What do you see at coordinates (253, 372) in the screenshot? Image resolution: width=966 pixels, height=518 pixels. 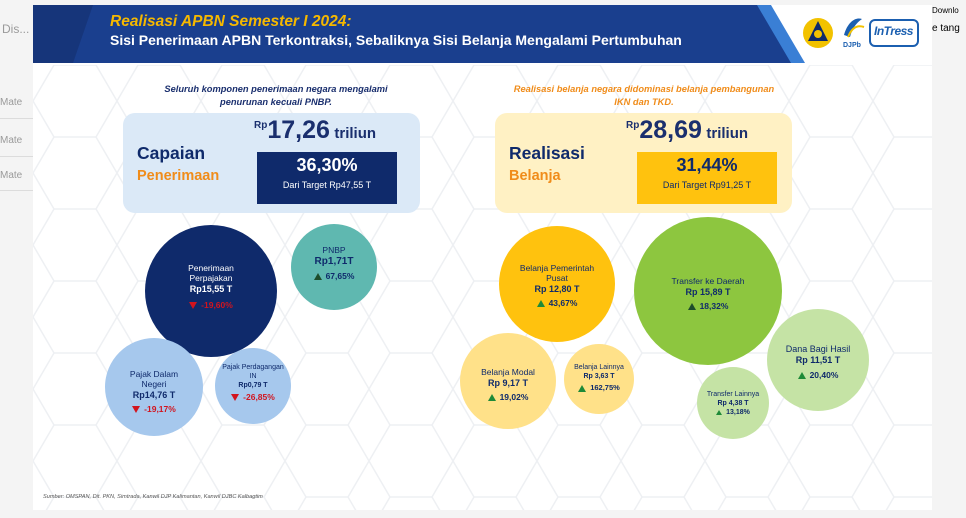 I see `bubble-name: Pajak Perdagangan IN` at bounding box center [253, 372].